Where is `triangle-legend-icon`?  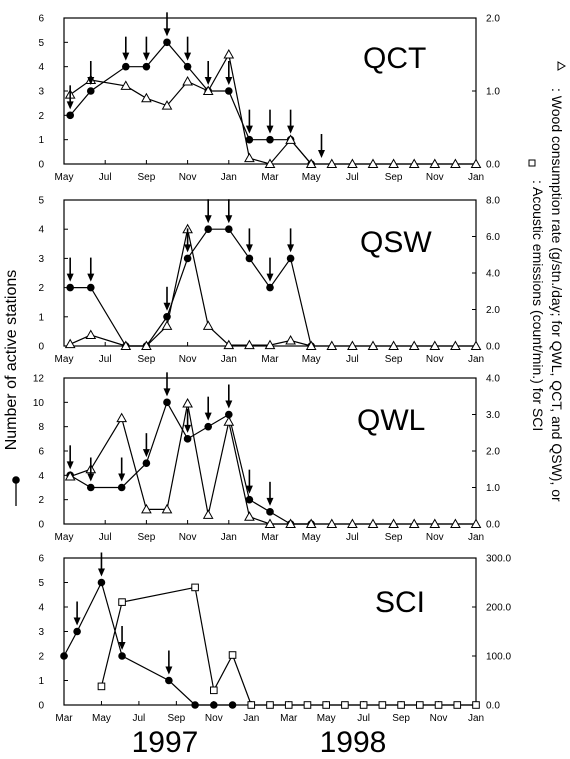
triangle-legend-icon is located at coordinates (562, 66).